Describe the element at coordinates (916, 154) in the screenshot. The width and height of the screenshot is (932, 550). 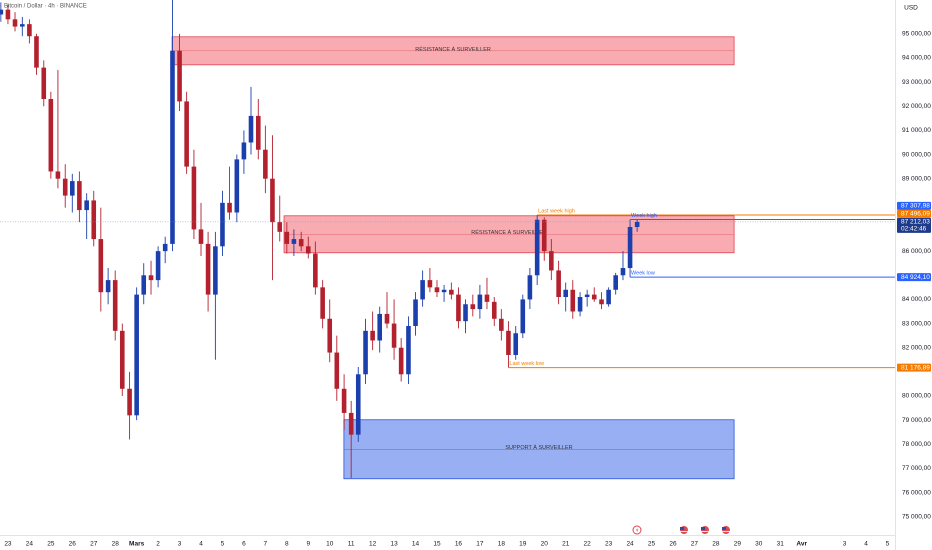
I see `y-tick-label: 90 000,00` at that location.